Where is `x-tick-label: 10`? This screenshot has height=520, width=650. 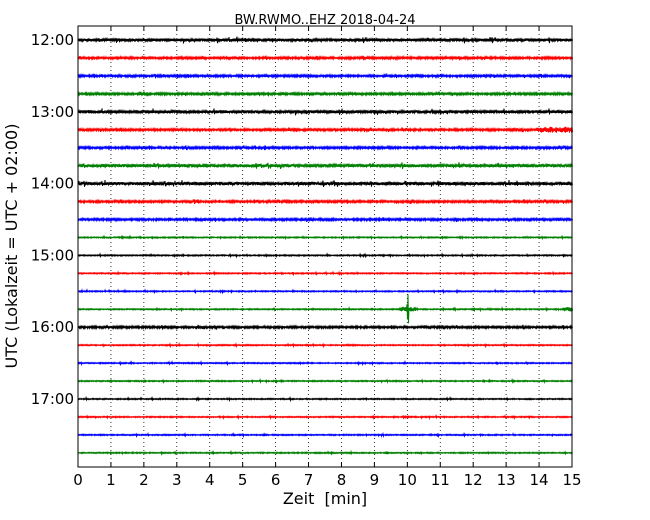
x-tick-label: 10 is located at coordinates (407, 480).